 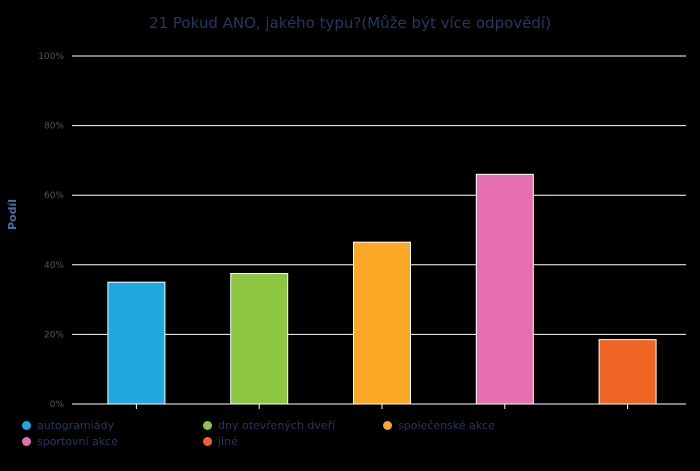 What do you see at coordinates (77, 441) in the screenshot?
I see `legend-label: sportovní akce` at bounding box center [77, 441].